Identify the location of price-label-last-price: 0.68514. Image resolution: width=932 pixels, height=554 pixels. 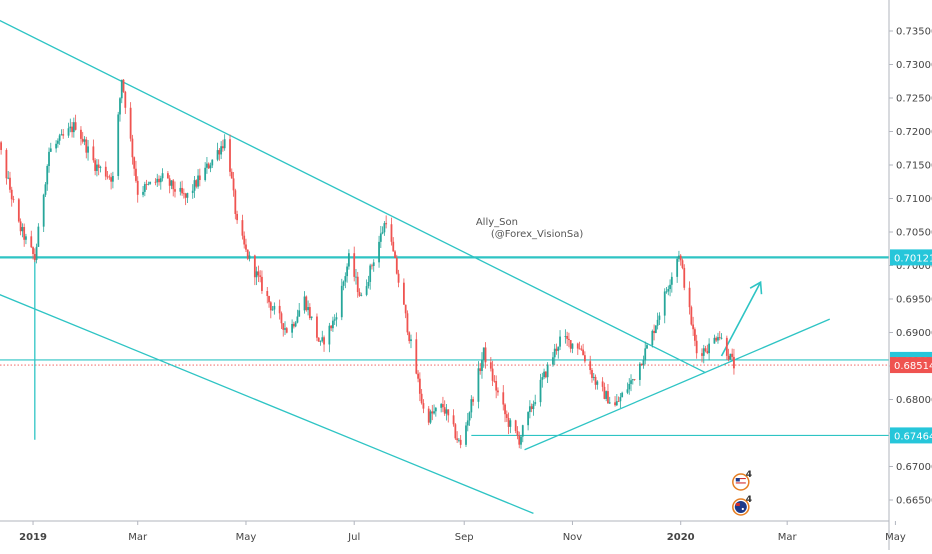
(911, 365).